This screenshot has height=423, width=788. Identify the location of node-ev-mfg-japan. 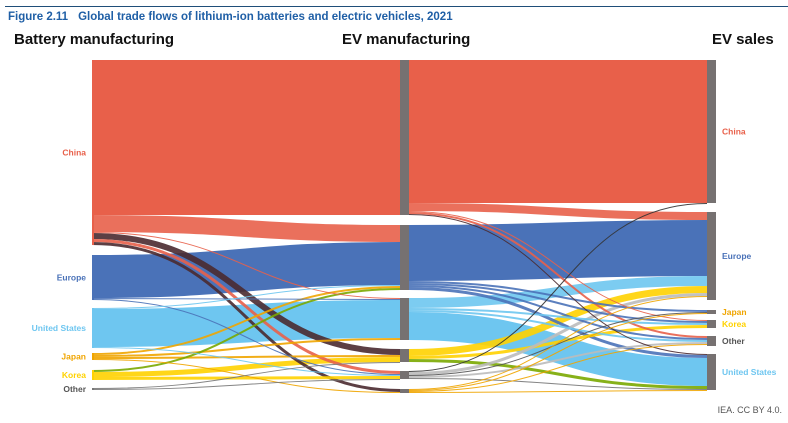
(404, 391).